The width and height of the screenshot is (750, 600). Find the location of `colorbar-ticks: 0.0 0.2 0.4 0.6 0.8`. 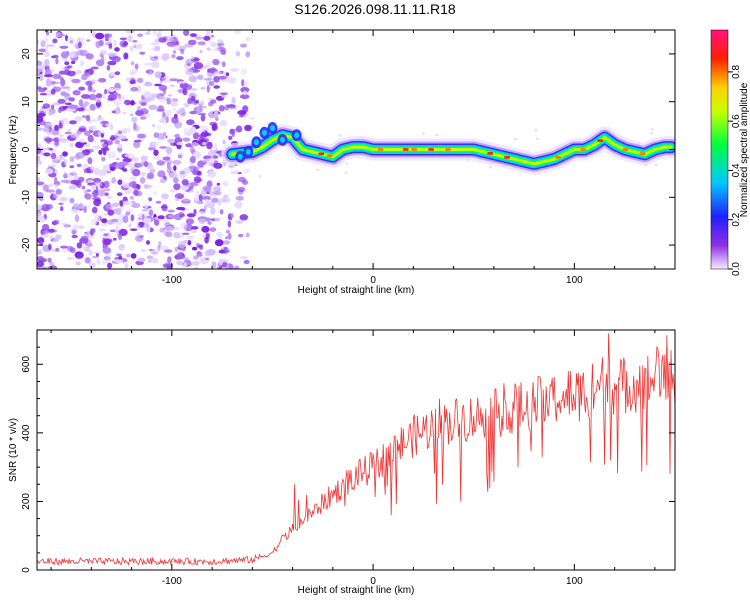

colorbar-ticks: 0.0 0.2 0.4 0.6 0.8 is located at coordinates (726, 152).